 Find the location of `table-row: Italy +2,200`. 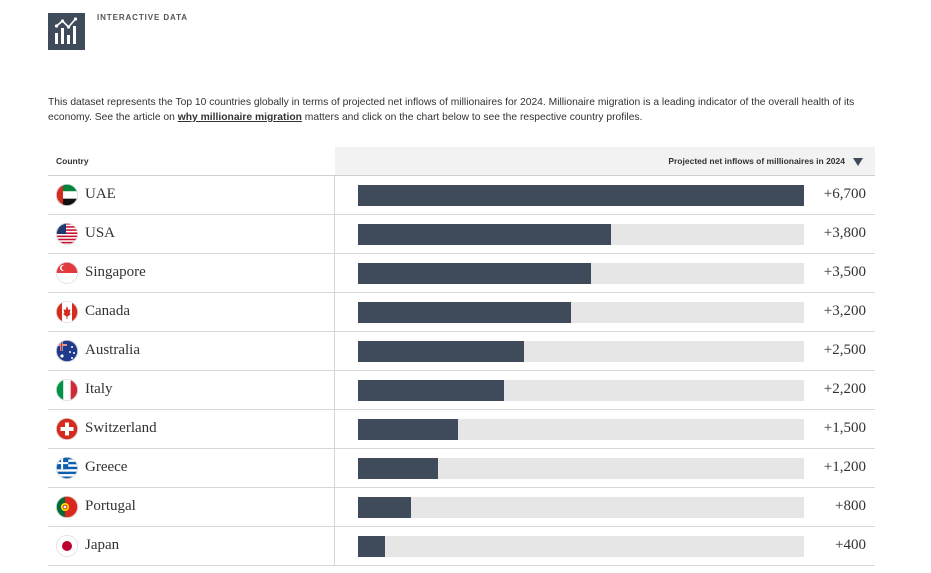

table-row: Italy +2,200 is located at coordinates (461, 390).